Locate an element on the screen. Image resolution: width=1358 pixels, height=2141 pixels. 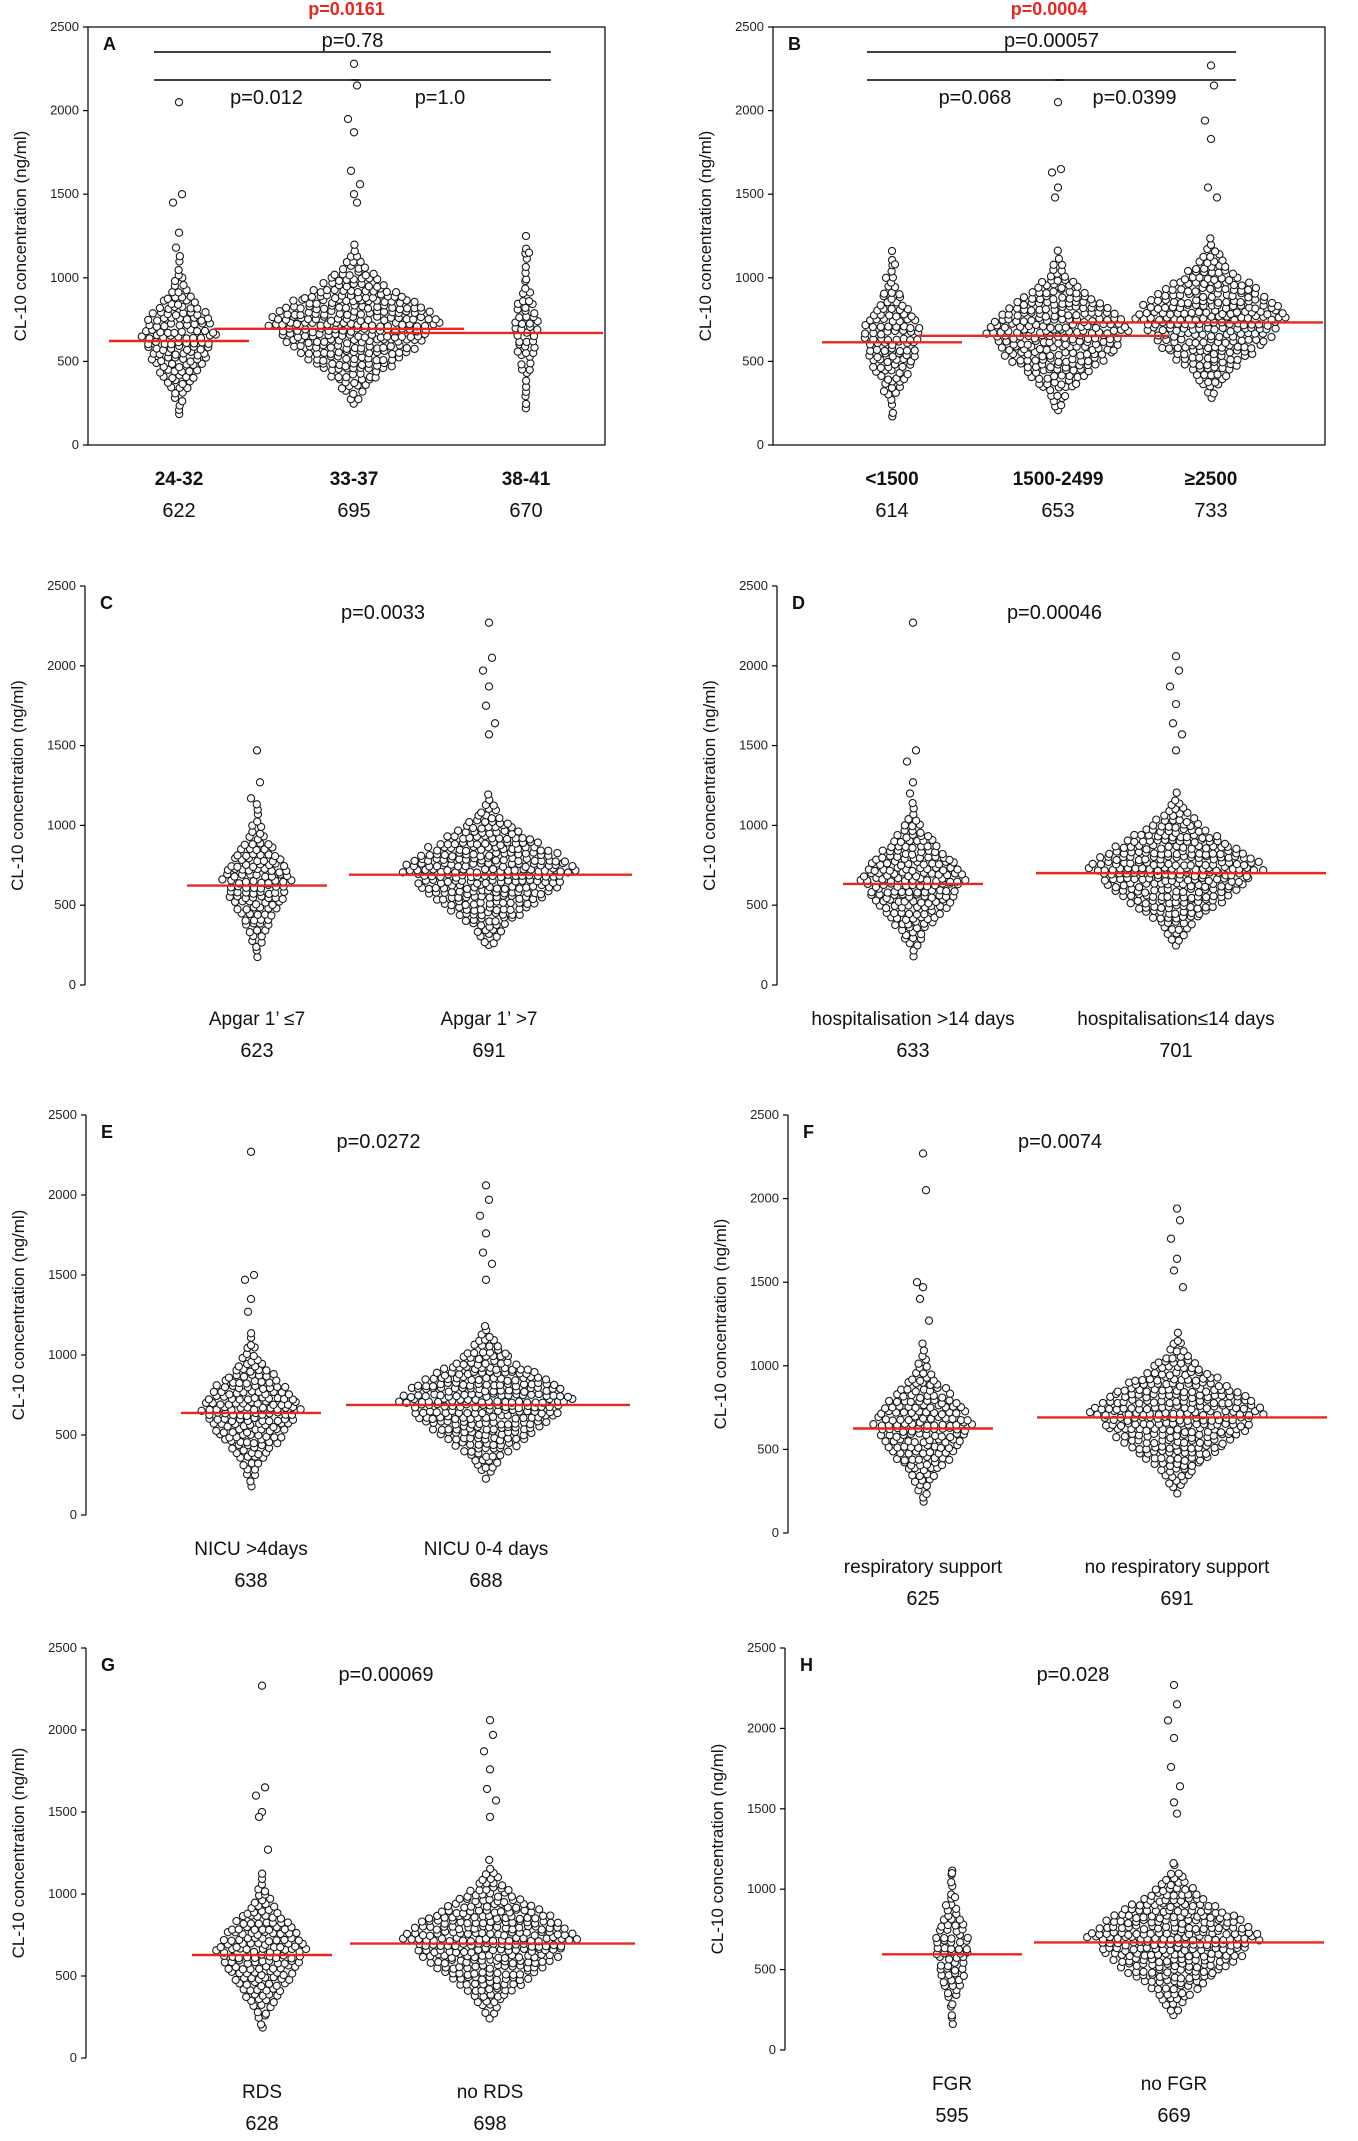
panel-letter: C is located at coordinates (106, 603).